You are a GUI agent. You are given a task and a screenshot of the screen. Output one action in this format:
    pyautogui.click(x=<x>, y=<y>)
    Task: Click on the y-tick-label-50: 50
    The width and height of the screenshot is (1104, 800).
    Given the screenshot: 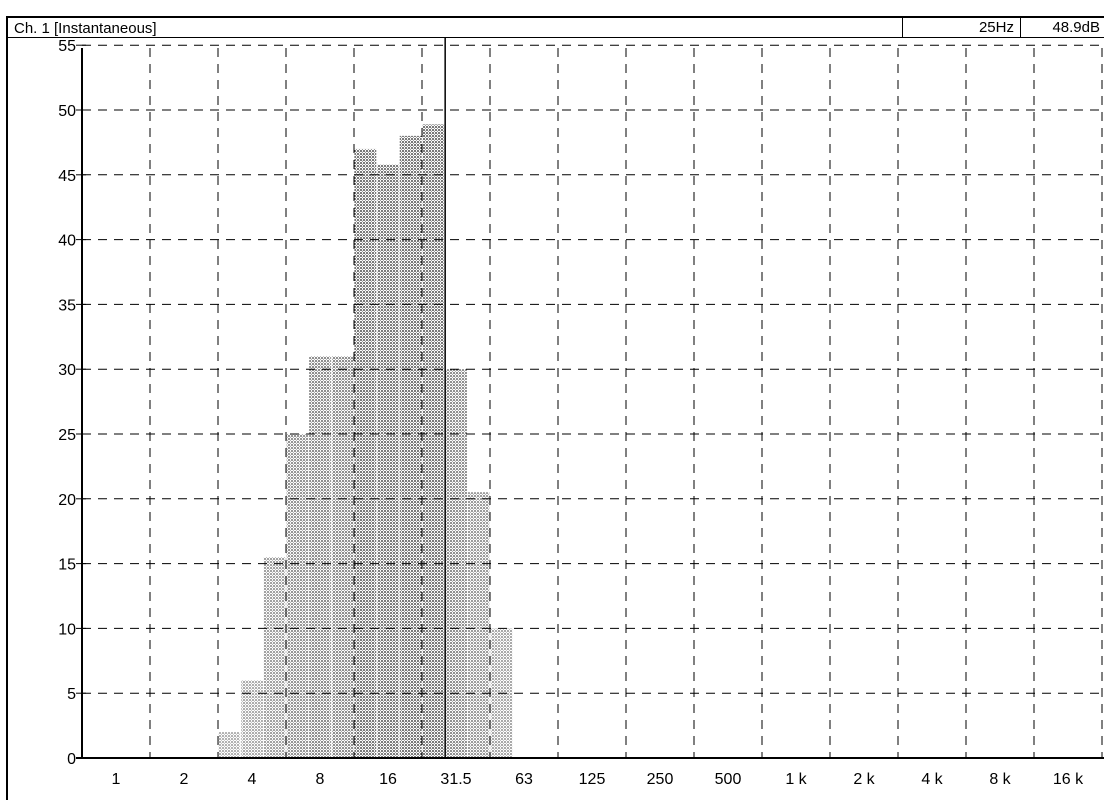 What is the action you would take?
    pyautogui.click(x=67, y=111)
    